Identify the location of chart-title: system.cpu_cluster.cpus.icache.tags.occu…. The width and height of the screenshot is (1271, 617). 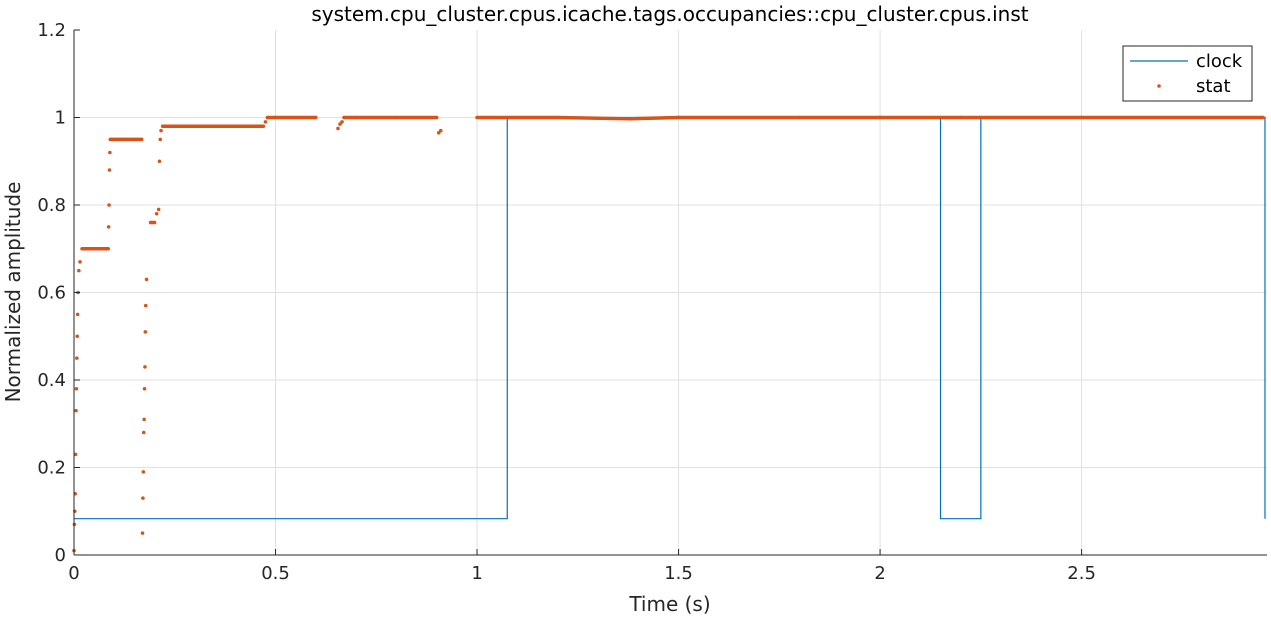
(669, 14).